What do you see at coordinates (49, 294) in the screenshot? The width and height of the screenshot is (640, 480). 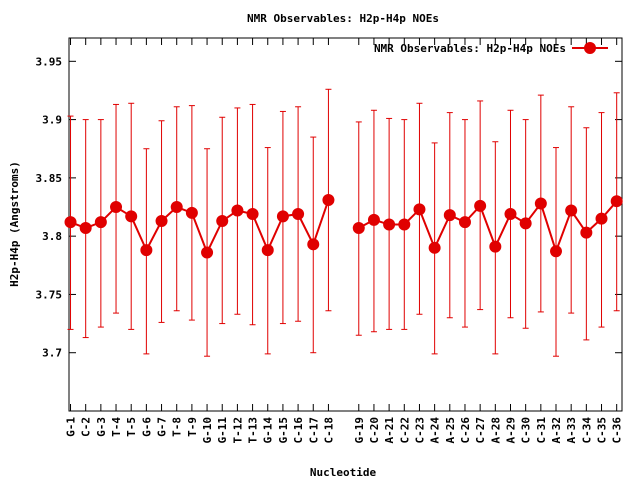 I see `y-tick-label: 3.75` at bounding box center [49, 294].